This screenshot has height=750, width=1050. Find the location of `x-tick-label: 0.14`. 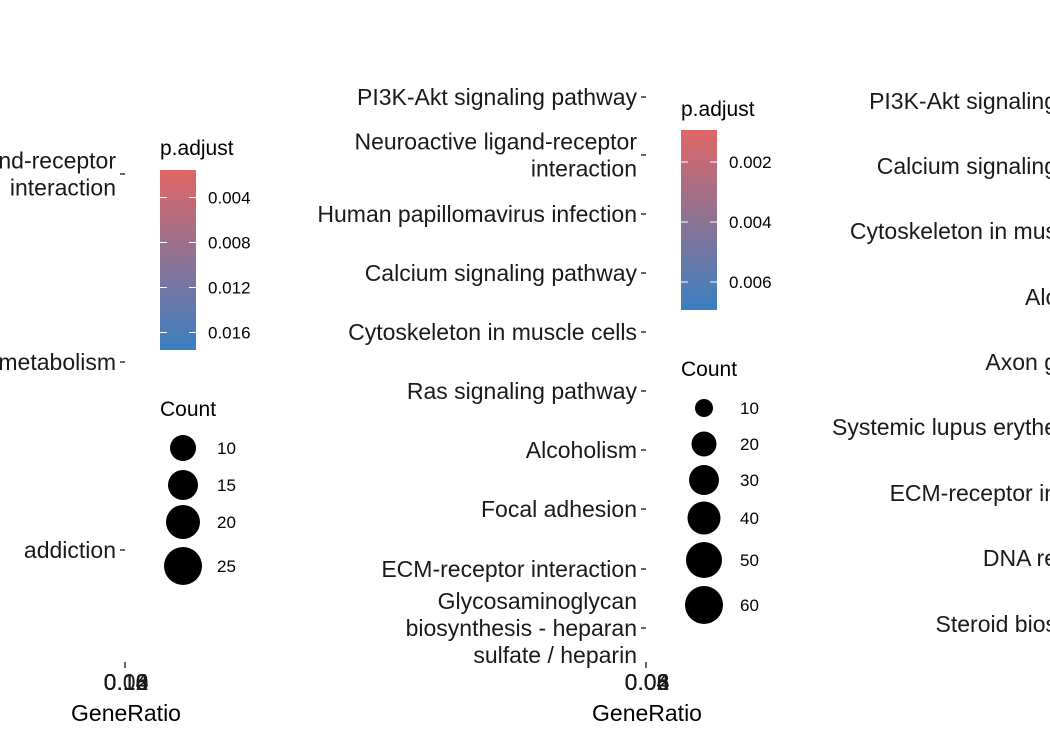

x-tick-label: 0.14 is located at coordinates (126, 682).